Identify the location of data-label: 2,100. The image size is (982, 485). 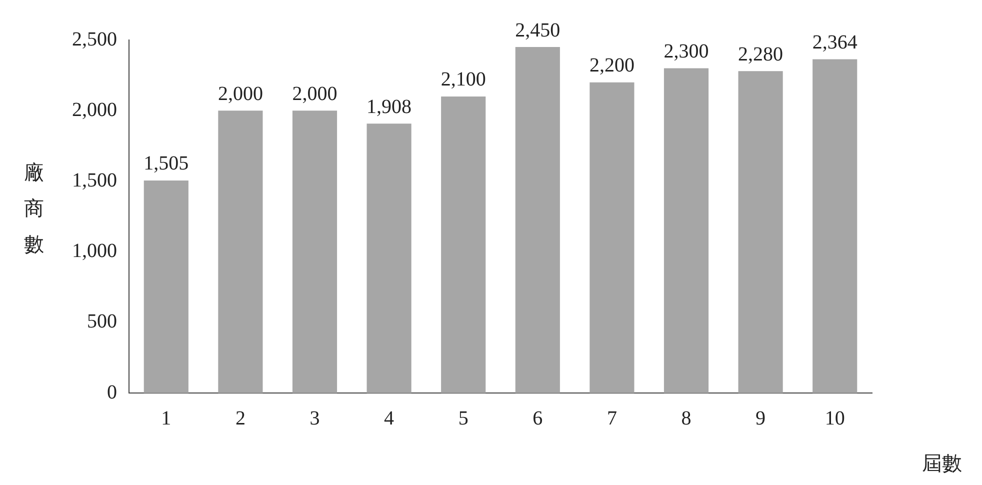
(463, 79).